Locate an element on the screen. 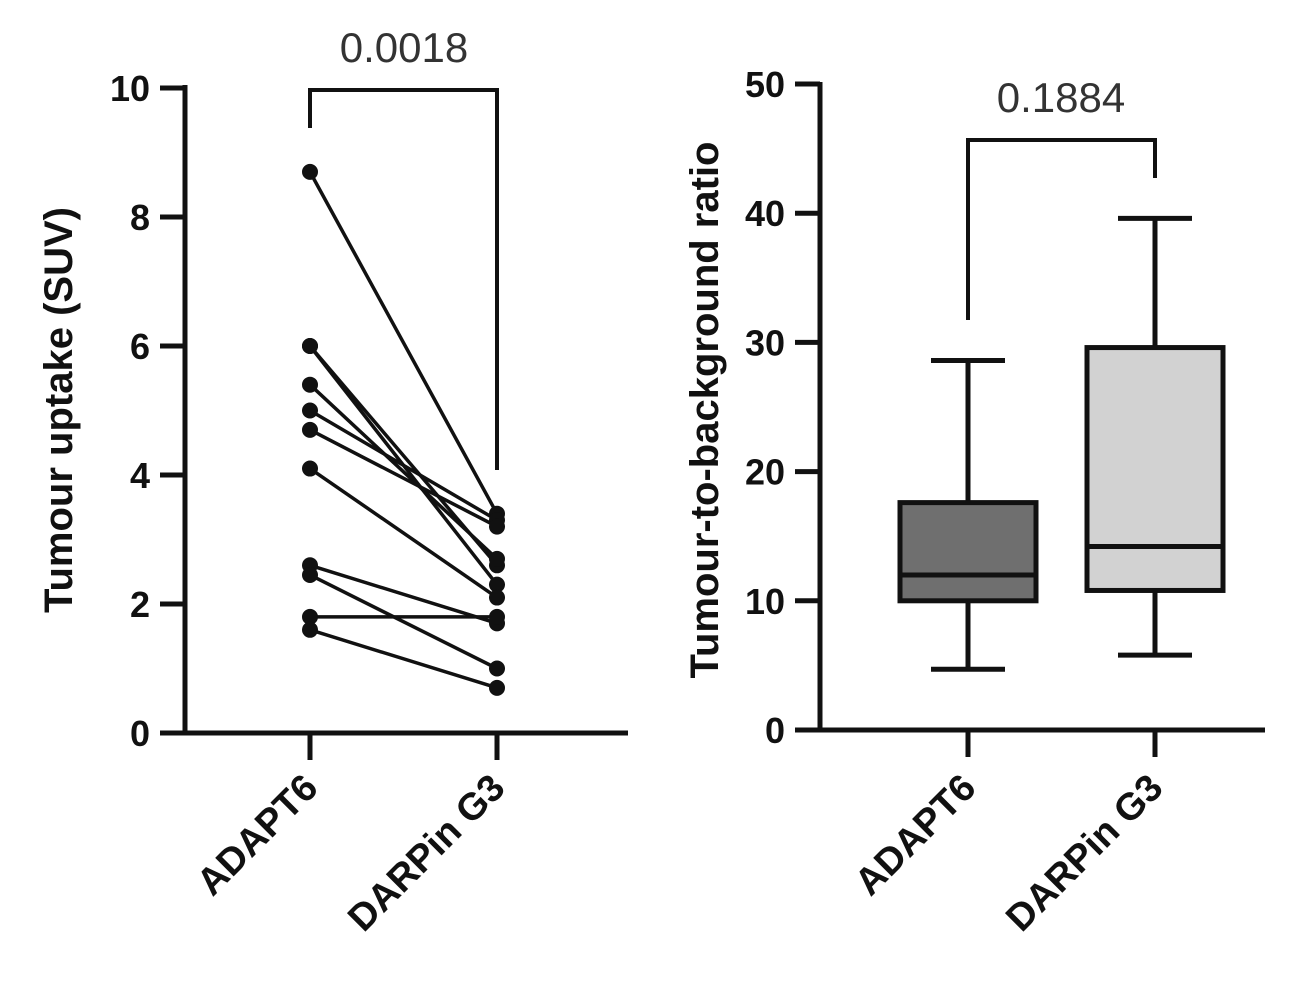 The image size is (1305, 1008). right-y-tick-label: 30 is located at coordinates (765, 342).